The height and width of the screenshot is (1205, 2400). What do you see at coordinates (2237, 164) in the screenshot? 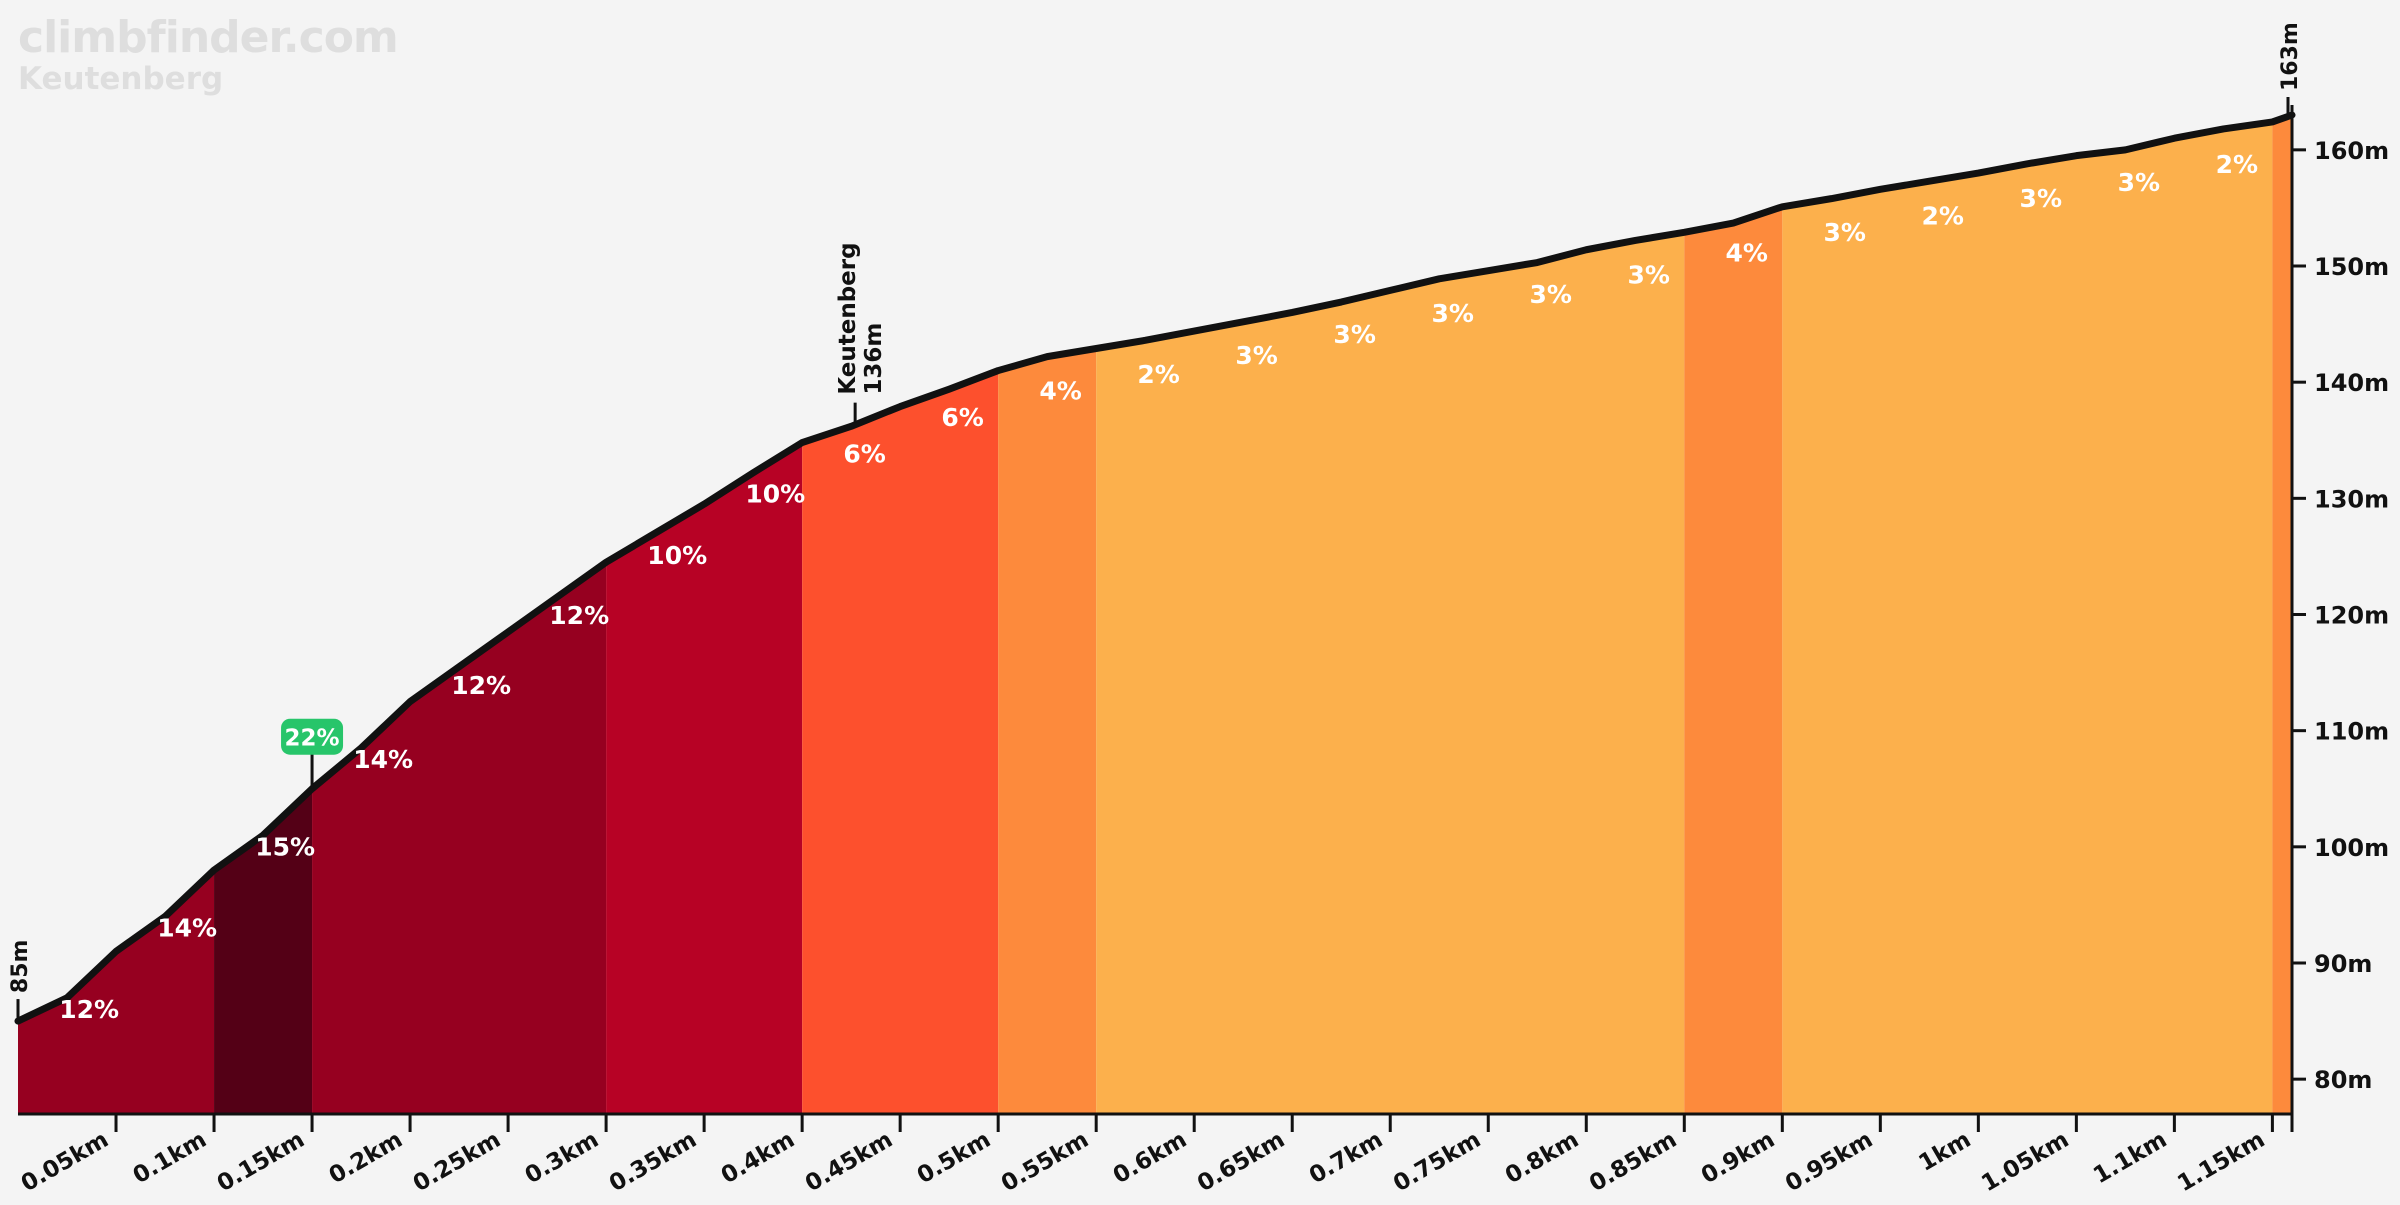
I see `gradient-label-22: 2%` at bounding box center [2237, 164].